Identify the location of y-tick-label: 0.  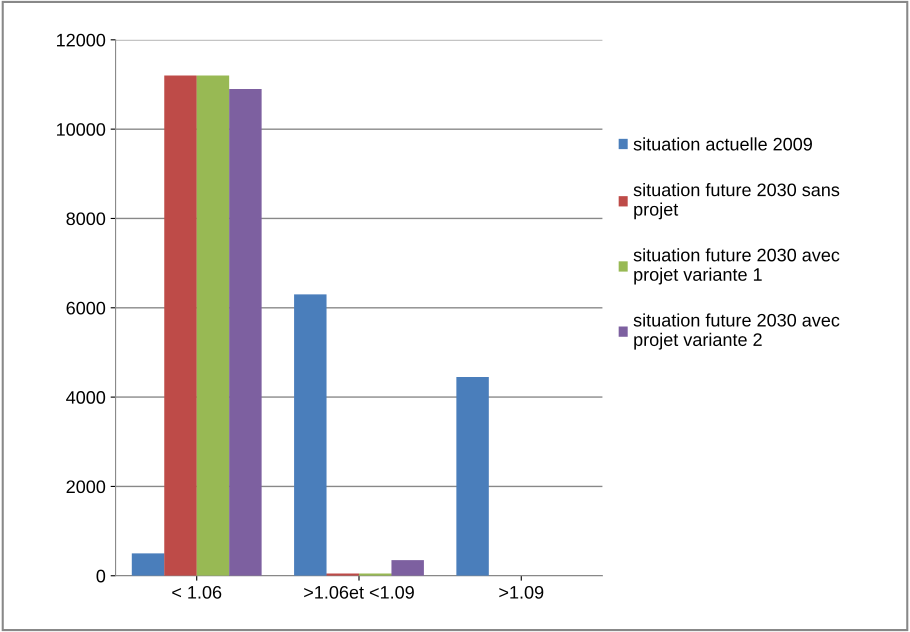
(101, 576).